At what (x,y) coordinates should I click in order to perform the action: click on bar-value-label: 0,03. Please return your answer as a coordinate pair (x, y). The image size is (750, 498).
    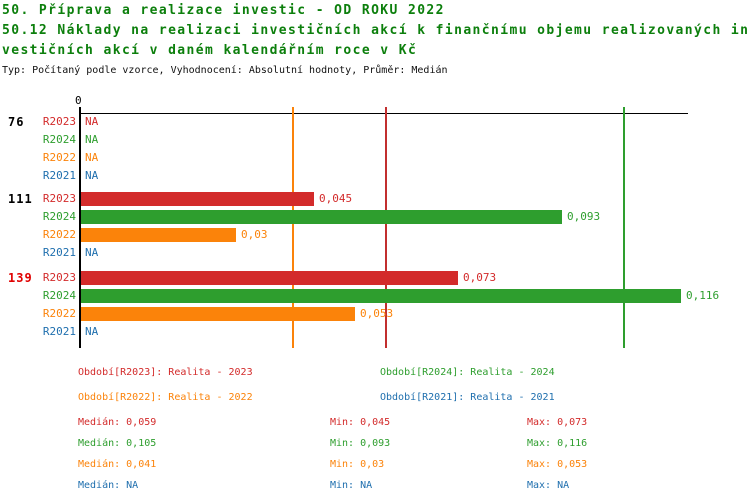
    Looking at the image, I should click on (254, 234).